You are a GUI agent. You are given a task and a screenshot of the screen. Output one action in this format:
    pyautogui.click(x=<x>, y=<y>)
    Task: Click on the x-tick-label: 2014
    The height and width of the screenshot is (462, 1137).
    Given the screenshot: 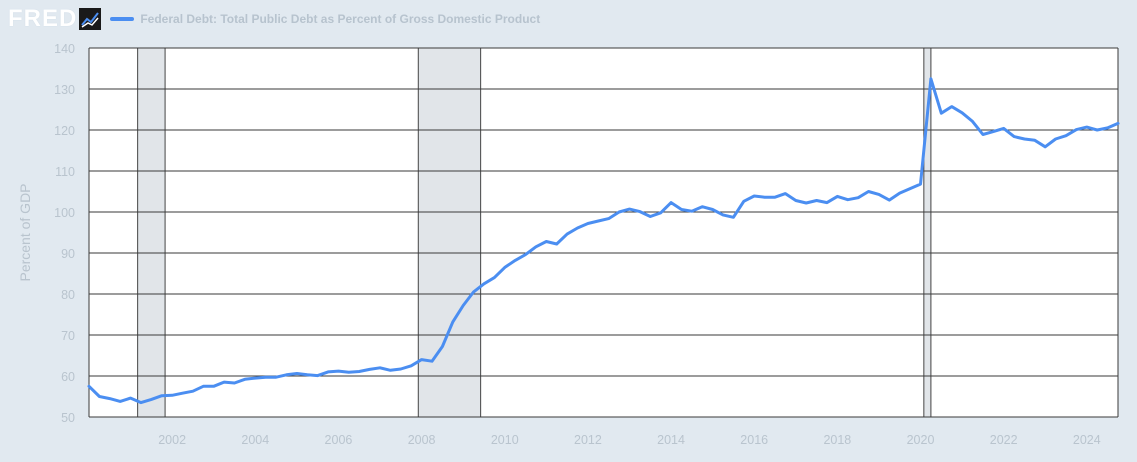 What is the action you would take?
    pyautogui.click(x=671, y=440)
    